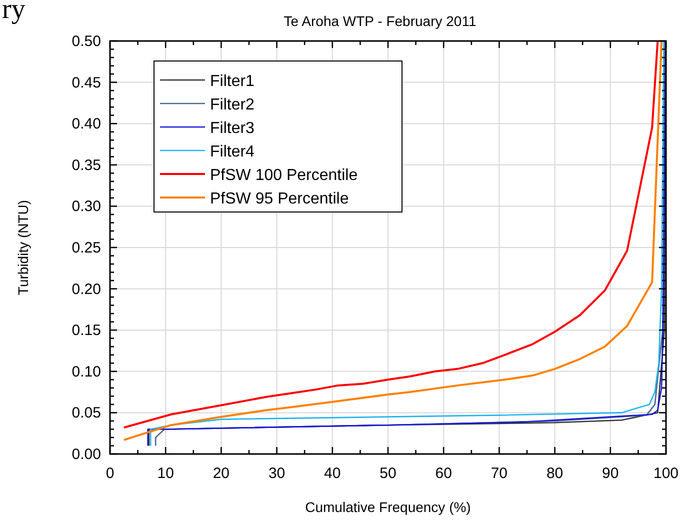 The image size is (682, 520). What do you see at coordinates (14, 12) in the screenshot?
I see `text: ry` at bounding box center [14, 12].